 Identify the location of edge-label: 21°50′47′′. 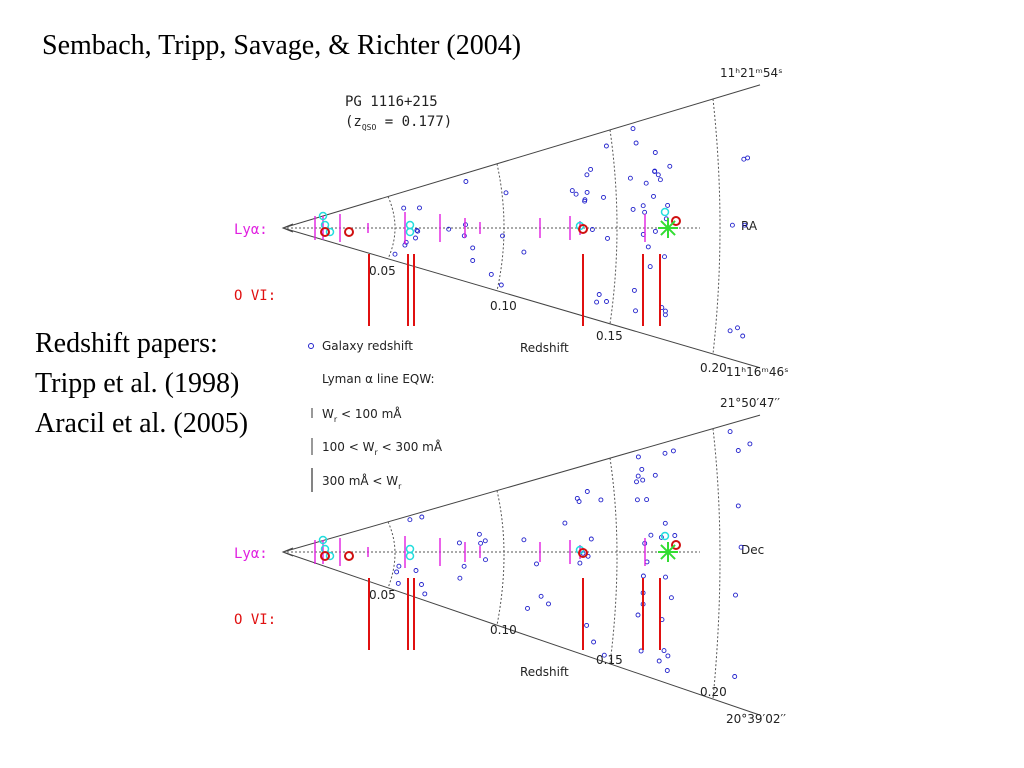
(750, 403).